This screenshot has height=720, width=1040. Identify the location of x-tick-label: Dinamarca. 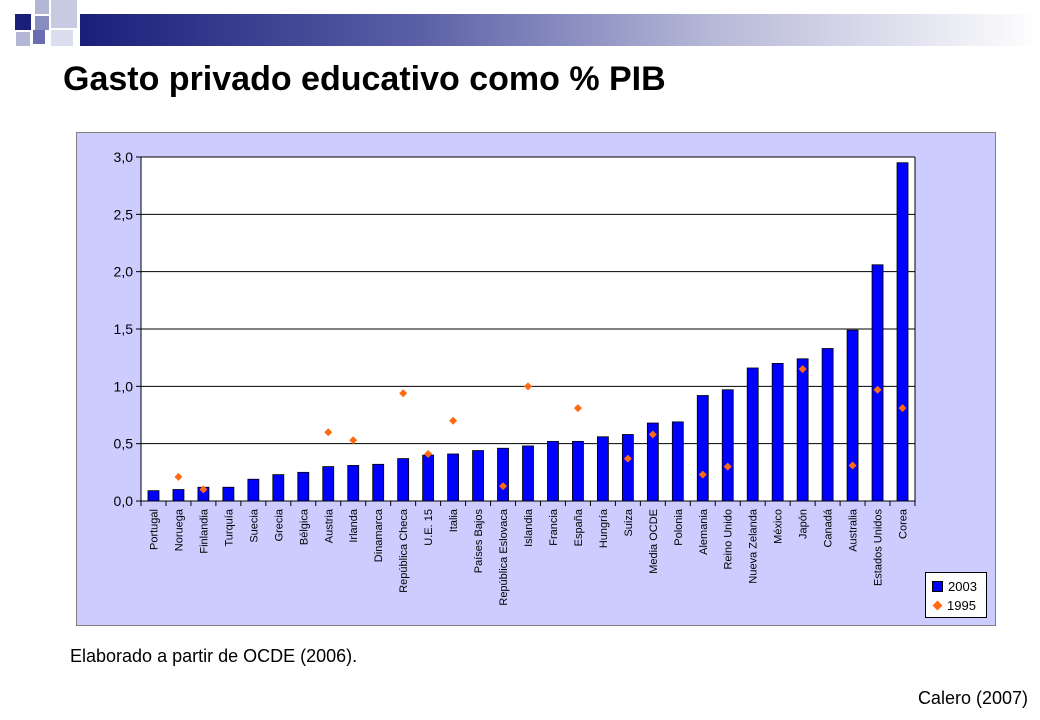
(379, 535).